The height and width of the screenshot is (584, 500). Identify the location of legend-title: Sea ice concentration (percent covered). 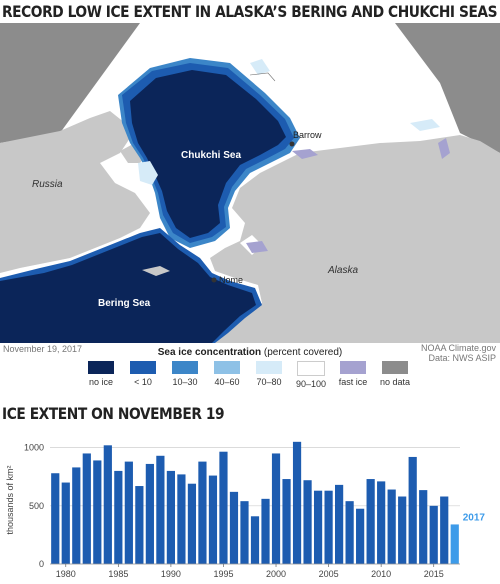
(250, 352).